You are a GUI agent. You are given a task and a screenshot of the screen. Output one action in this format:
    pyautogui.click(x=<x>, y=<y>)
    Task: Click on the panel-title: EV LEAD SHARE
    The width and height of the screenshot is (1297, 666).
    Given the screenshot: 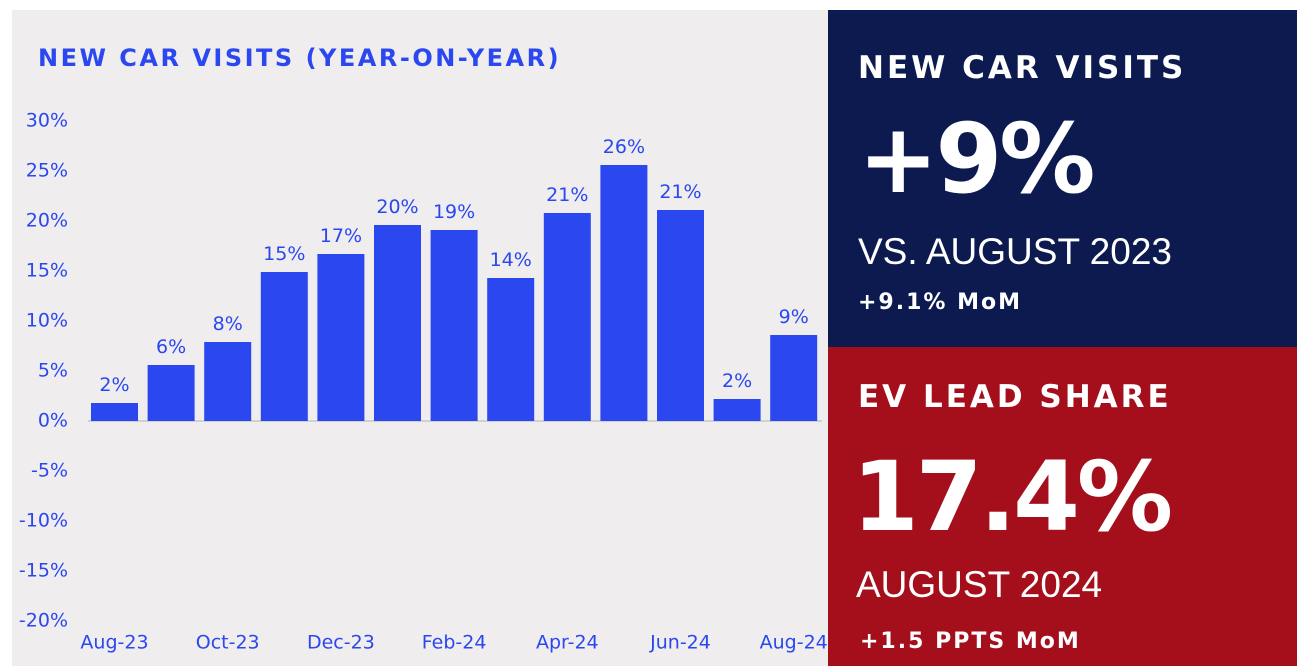 What is the action you would take?
    pyautogui.click(x=1015, y=397)
    